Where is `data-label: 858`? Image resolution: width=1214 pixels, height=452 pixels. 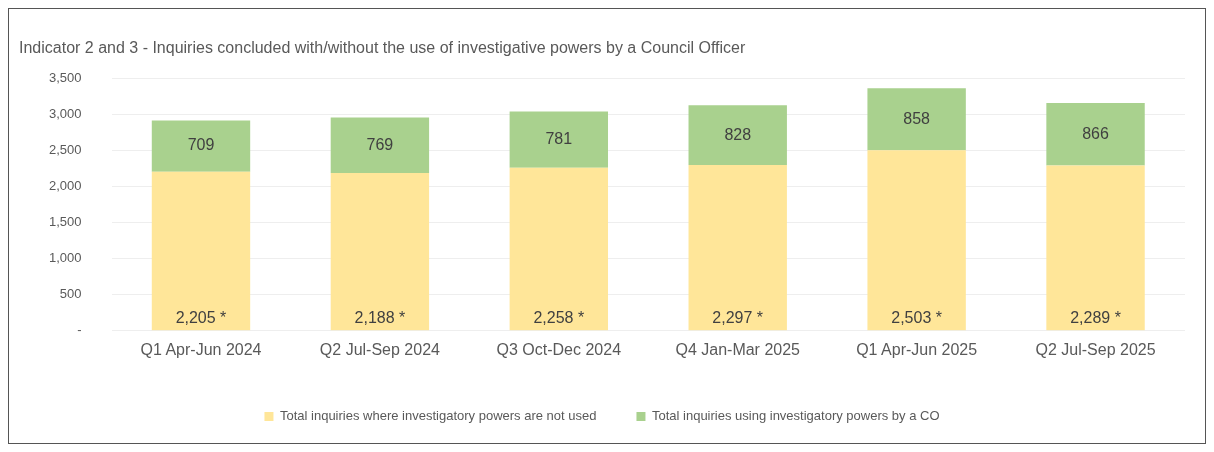 data-label: 858 is located at coordinates (917, 118).